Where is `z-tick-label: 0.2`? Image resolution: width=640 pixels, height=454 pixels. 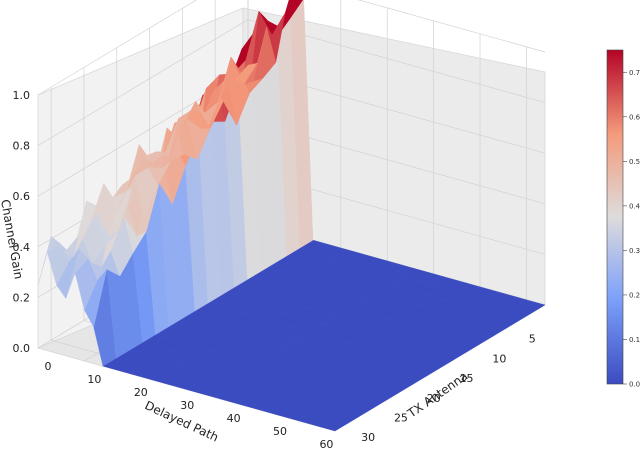
z-tick-label: 0.2 is located at coordinates (22, 297).